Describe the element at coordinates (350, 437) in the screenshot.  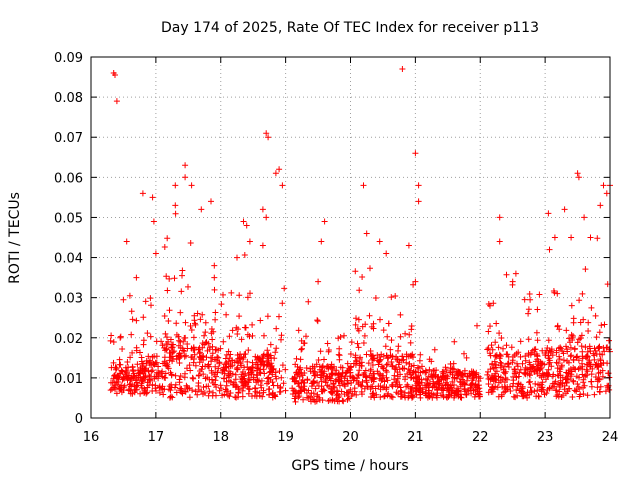
I see `x-tick-label: 20` at that location.